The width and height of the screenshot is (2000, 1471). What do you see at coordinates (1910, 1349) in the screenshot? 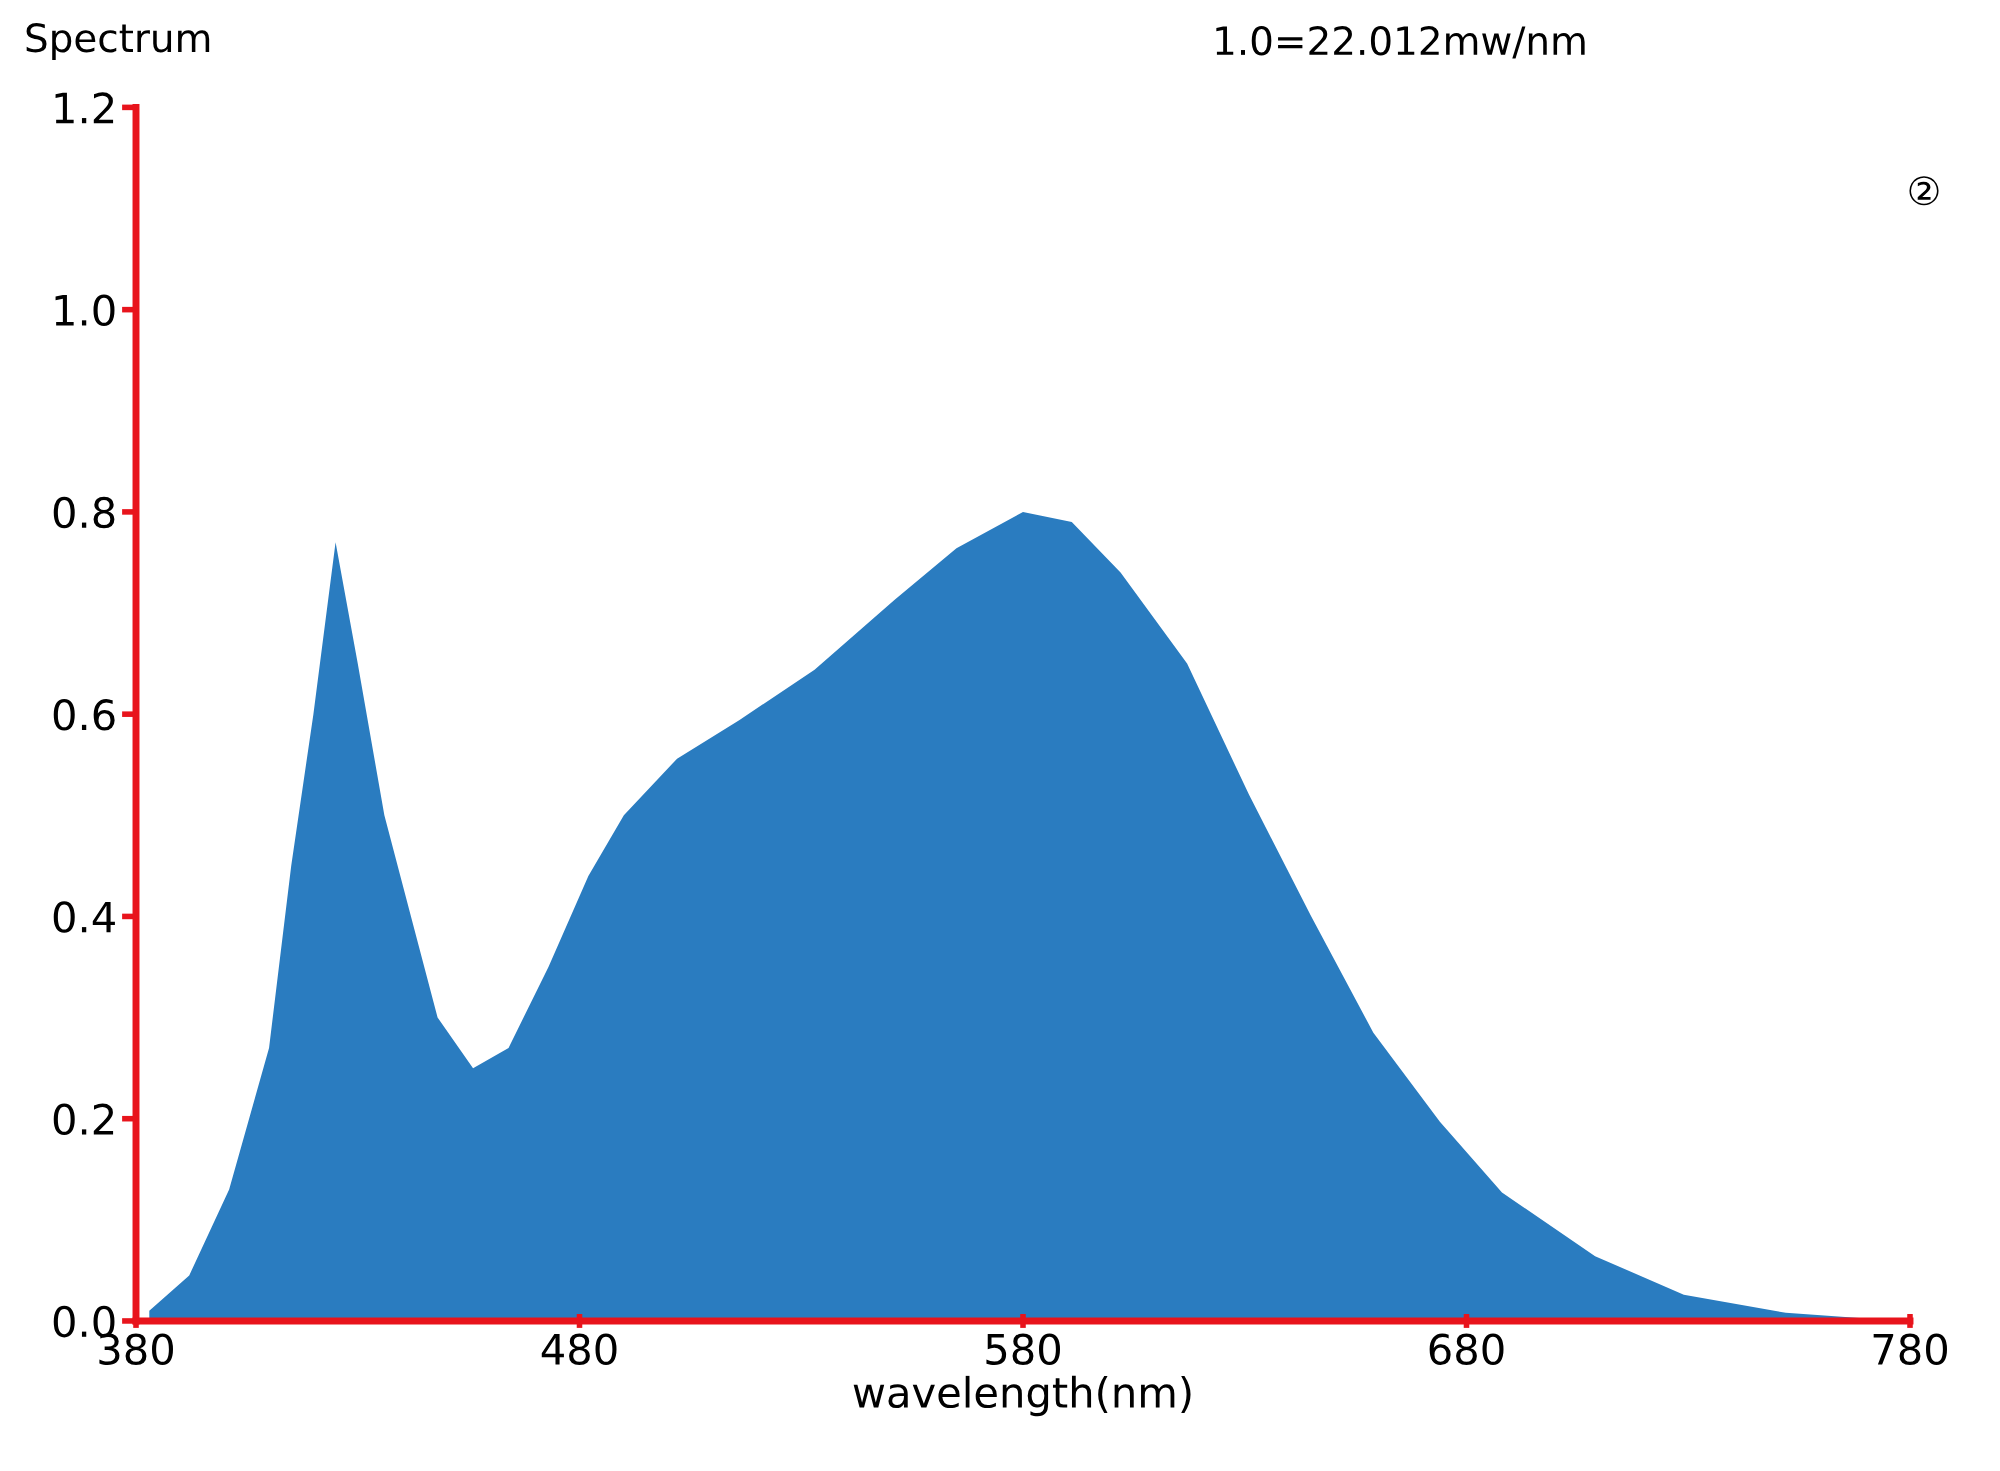
I see `x-tick-label: 780` at bounding box center [1910, 1349].